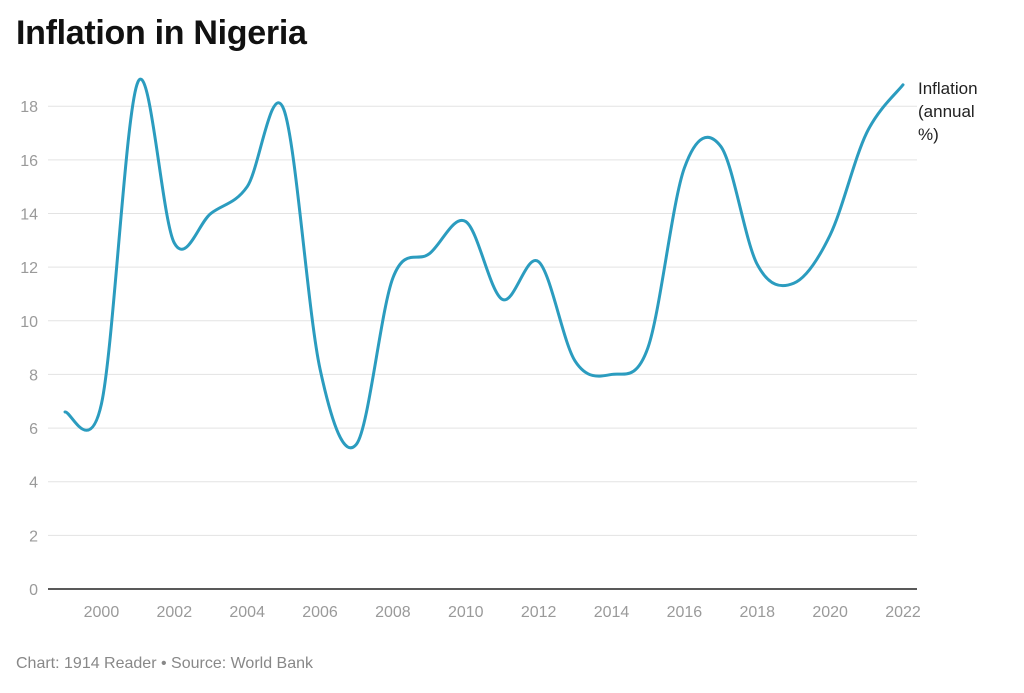 This screenshot has height=693, width=1024. I want to click on y-tick-label: 10, so click(29, 322).